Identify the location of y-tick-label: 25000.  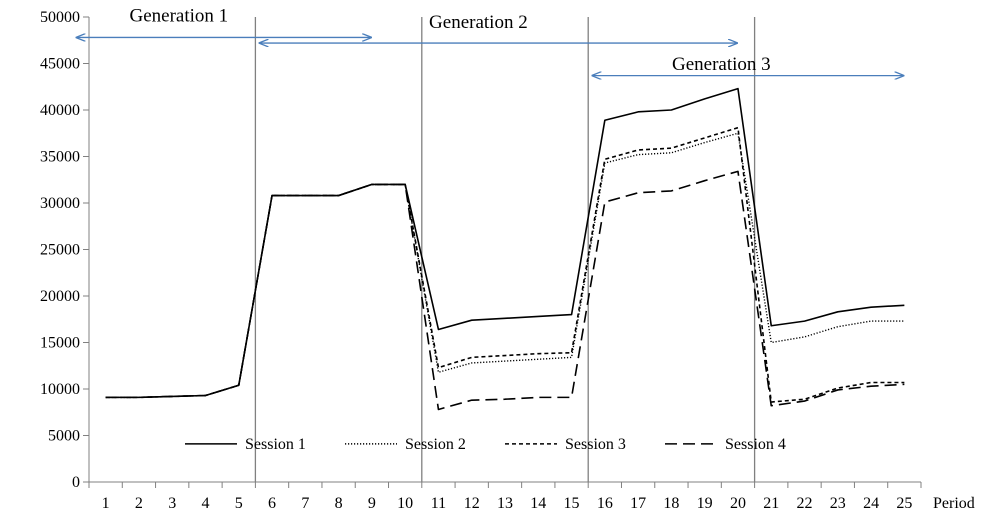
(60, 250).